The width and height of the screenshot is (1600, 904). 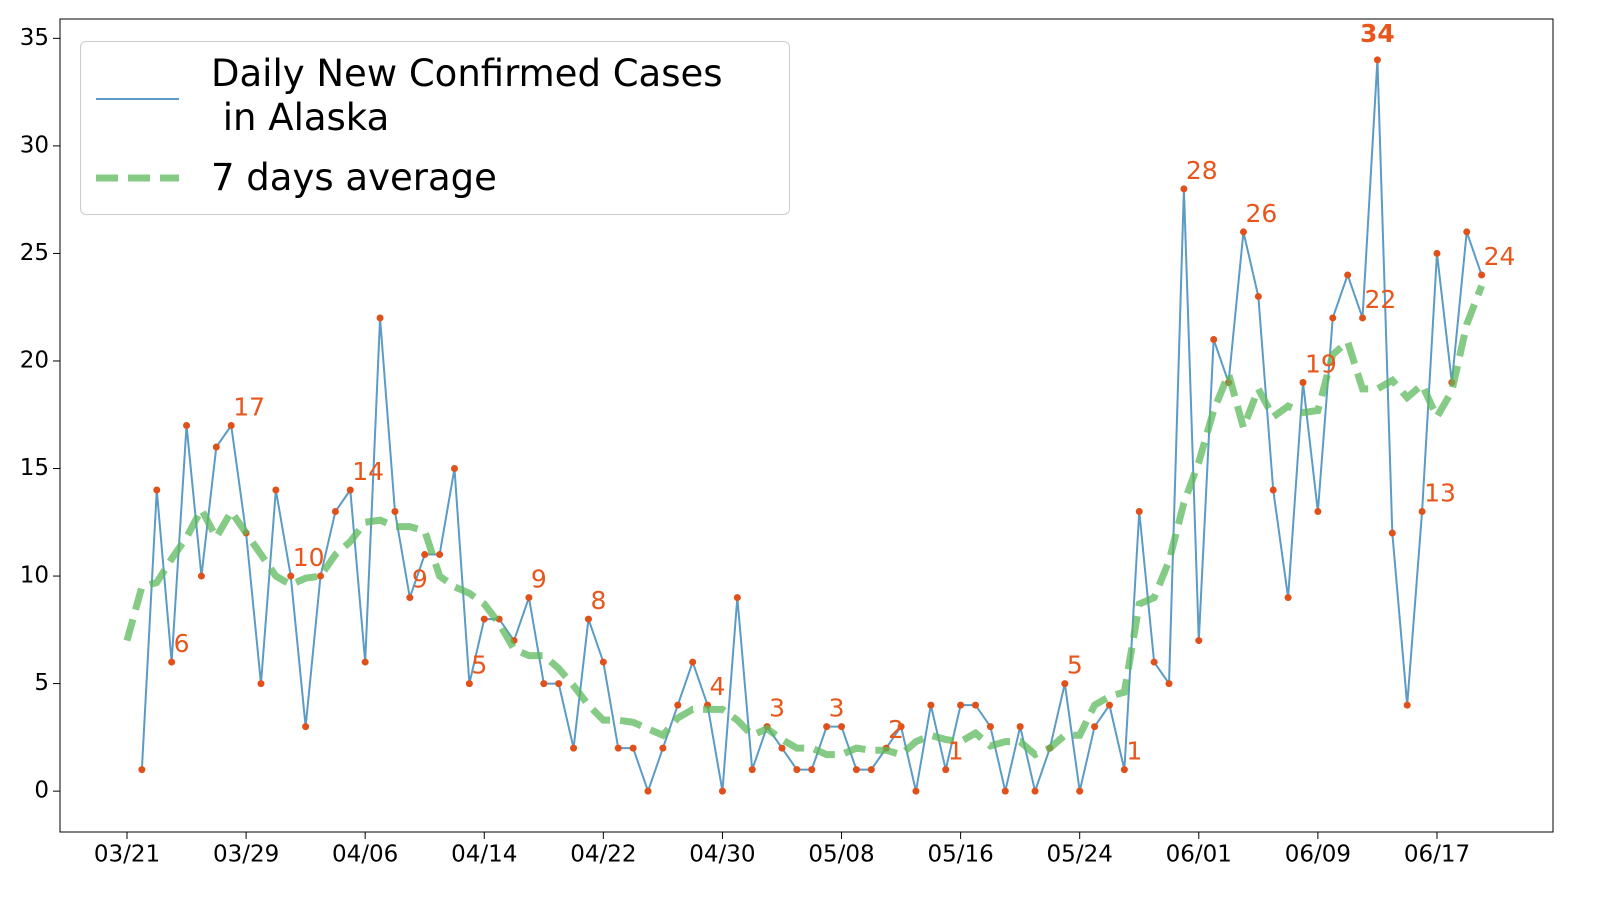 I want to click on data-label: 5, so click(x=479, y=665).